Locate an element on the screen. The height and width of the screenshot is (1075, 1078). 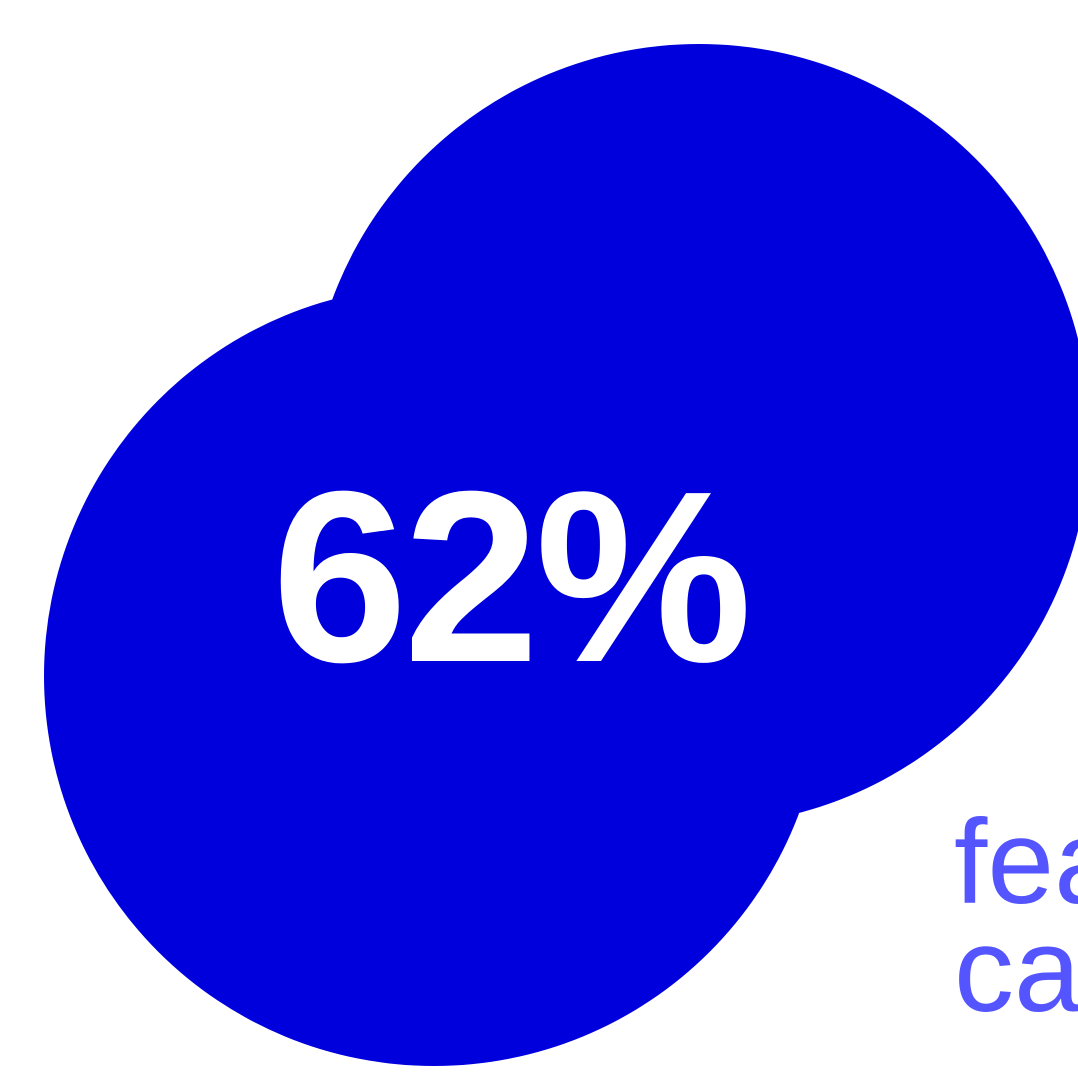
stat-percentage: 62% is located at coordinates (511, 576).